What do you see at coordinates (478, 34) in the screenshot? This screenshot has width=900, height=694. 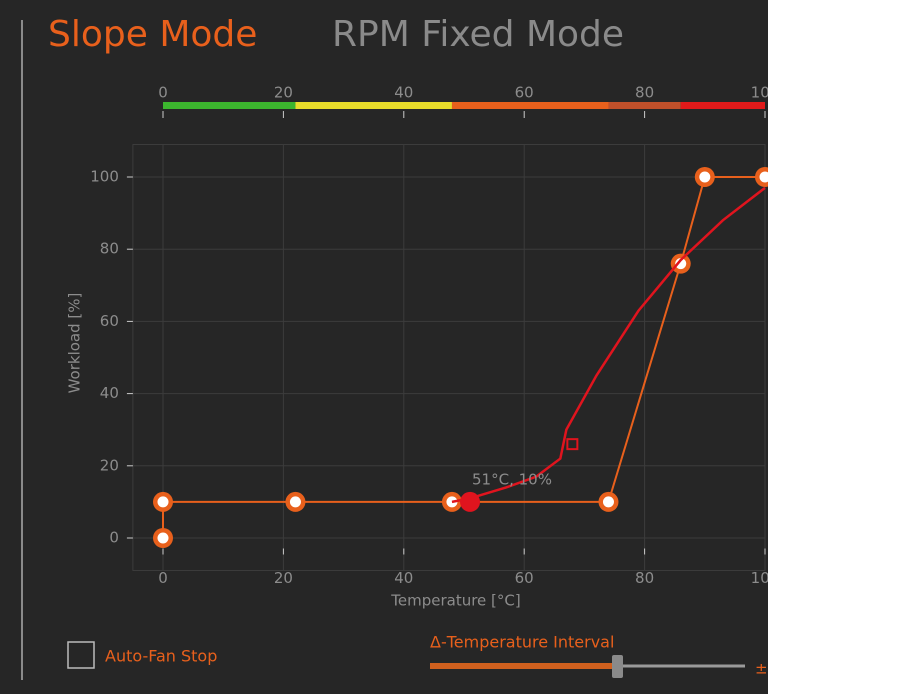 I see `tab-rpm: RPM Fixed Mode` at bounding box center [478, 34].